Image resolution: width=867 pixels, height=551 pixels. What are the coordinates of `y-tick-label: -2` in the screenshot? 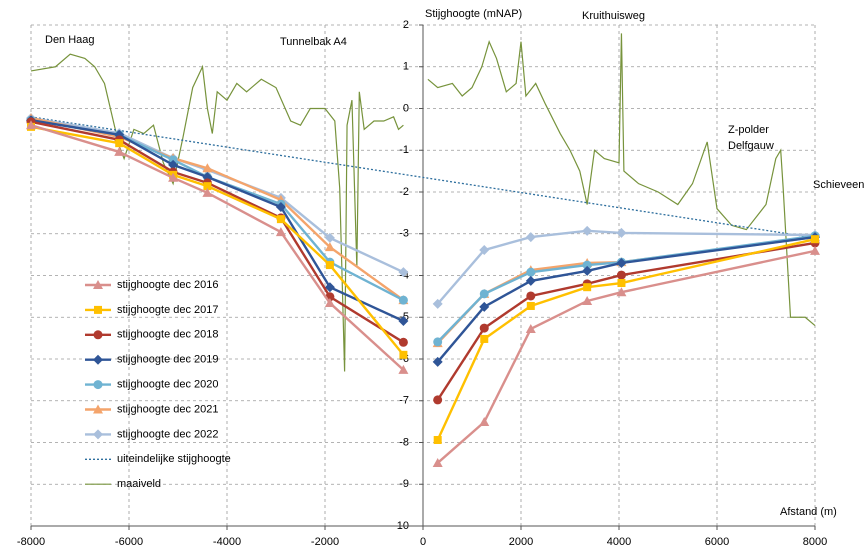 It's located at (404, 192).